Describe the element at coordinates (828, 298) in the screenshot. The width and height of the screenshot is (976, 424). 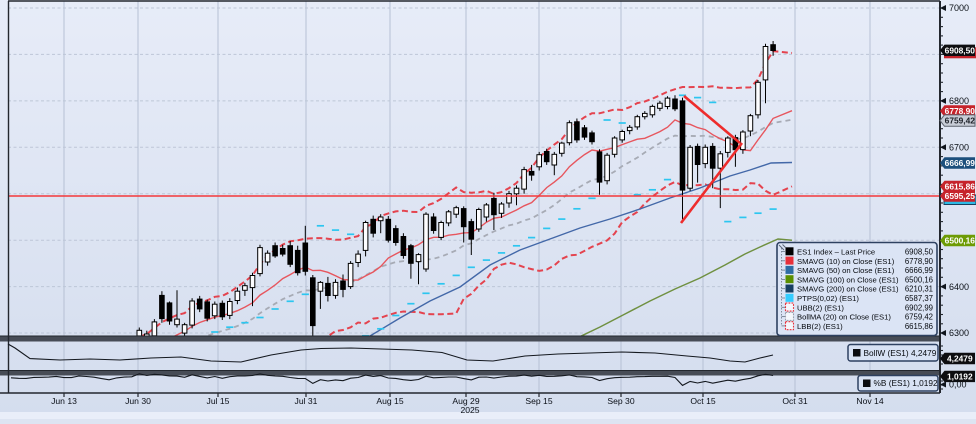
I see `svg-text: PTPS(0,02) (ES1)` at that location.